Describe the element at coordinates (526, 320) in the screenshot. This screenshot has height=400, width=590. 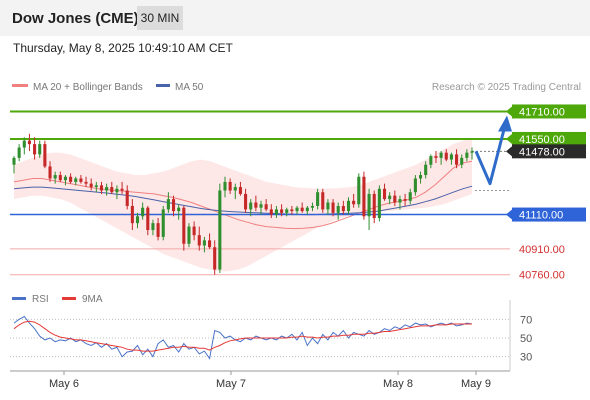
I see `rsi-tick-label: 70` at that location.